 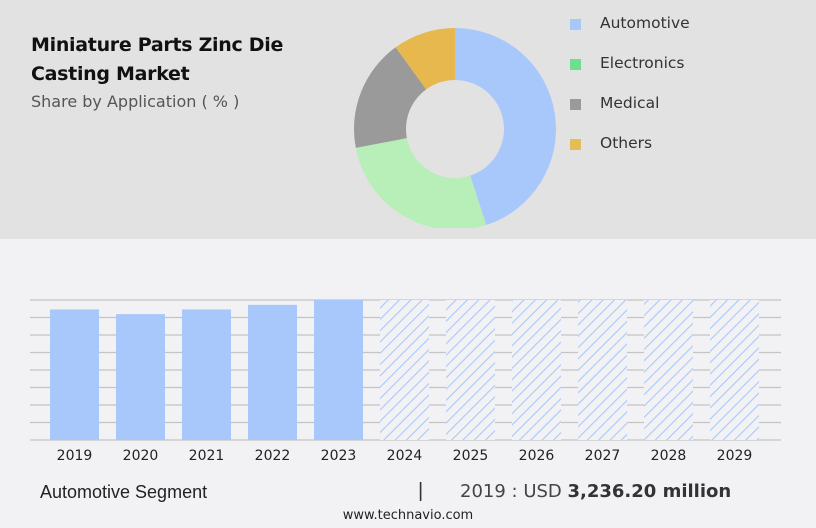 I want to click on legend-item-automotive: Automotive, so click(x=690, y=24).